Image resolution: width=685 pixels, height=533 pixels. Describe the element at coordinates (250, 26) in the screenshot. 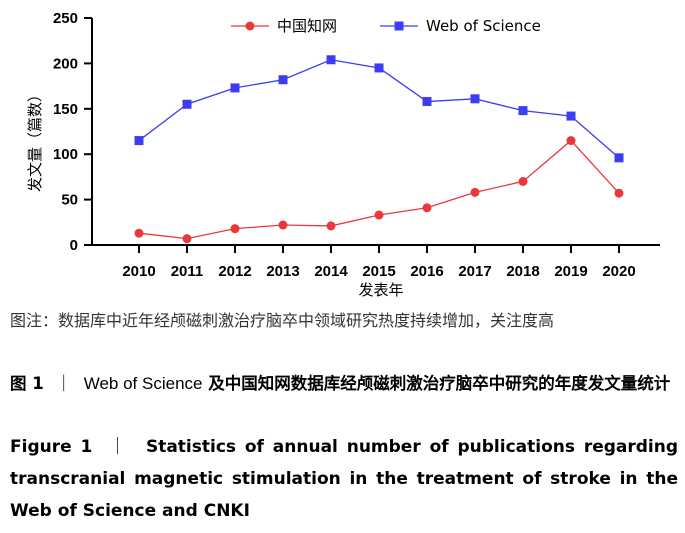

I see `legend-marker-circle` at that location.